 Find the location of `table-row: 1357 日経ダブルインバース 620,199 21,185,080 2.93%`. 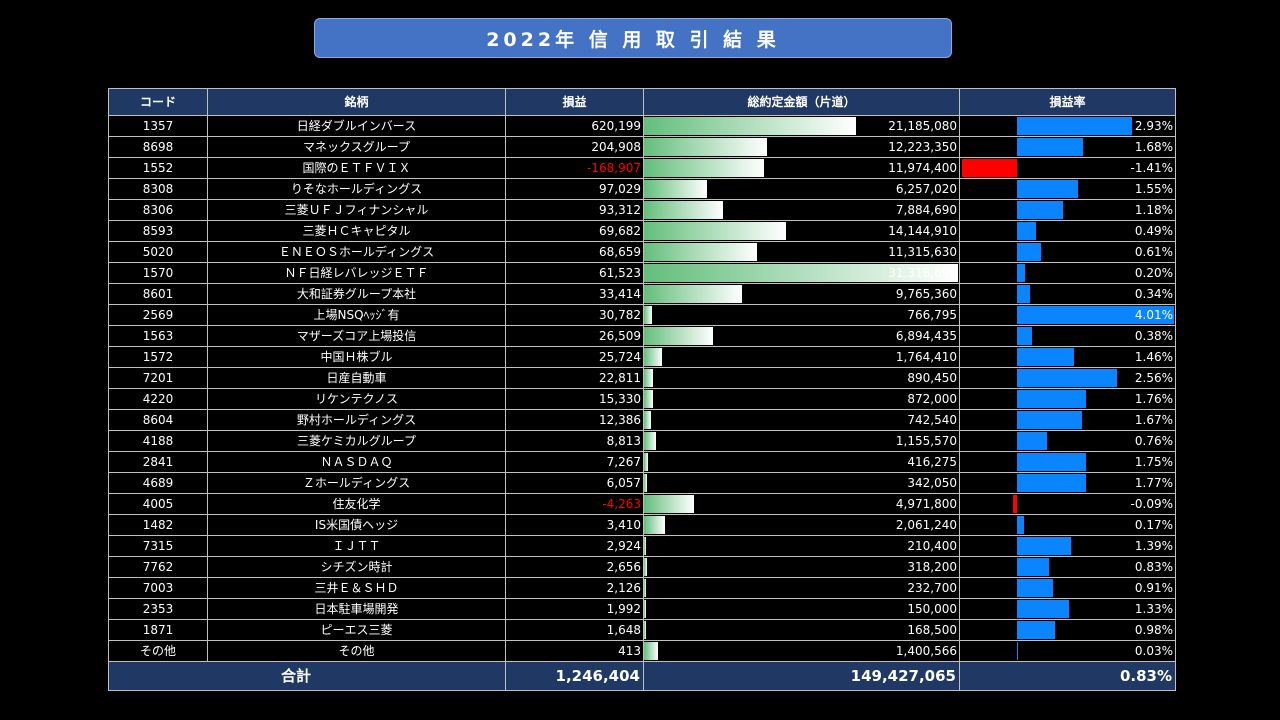

table-row: 1357 日経ダブルインバース 620,199 21,185,080 2.93% is located at coordinates (642, 126).